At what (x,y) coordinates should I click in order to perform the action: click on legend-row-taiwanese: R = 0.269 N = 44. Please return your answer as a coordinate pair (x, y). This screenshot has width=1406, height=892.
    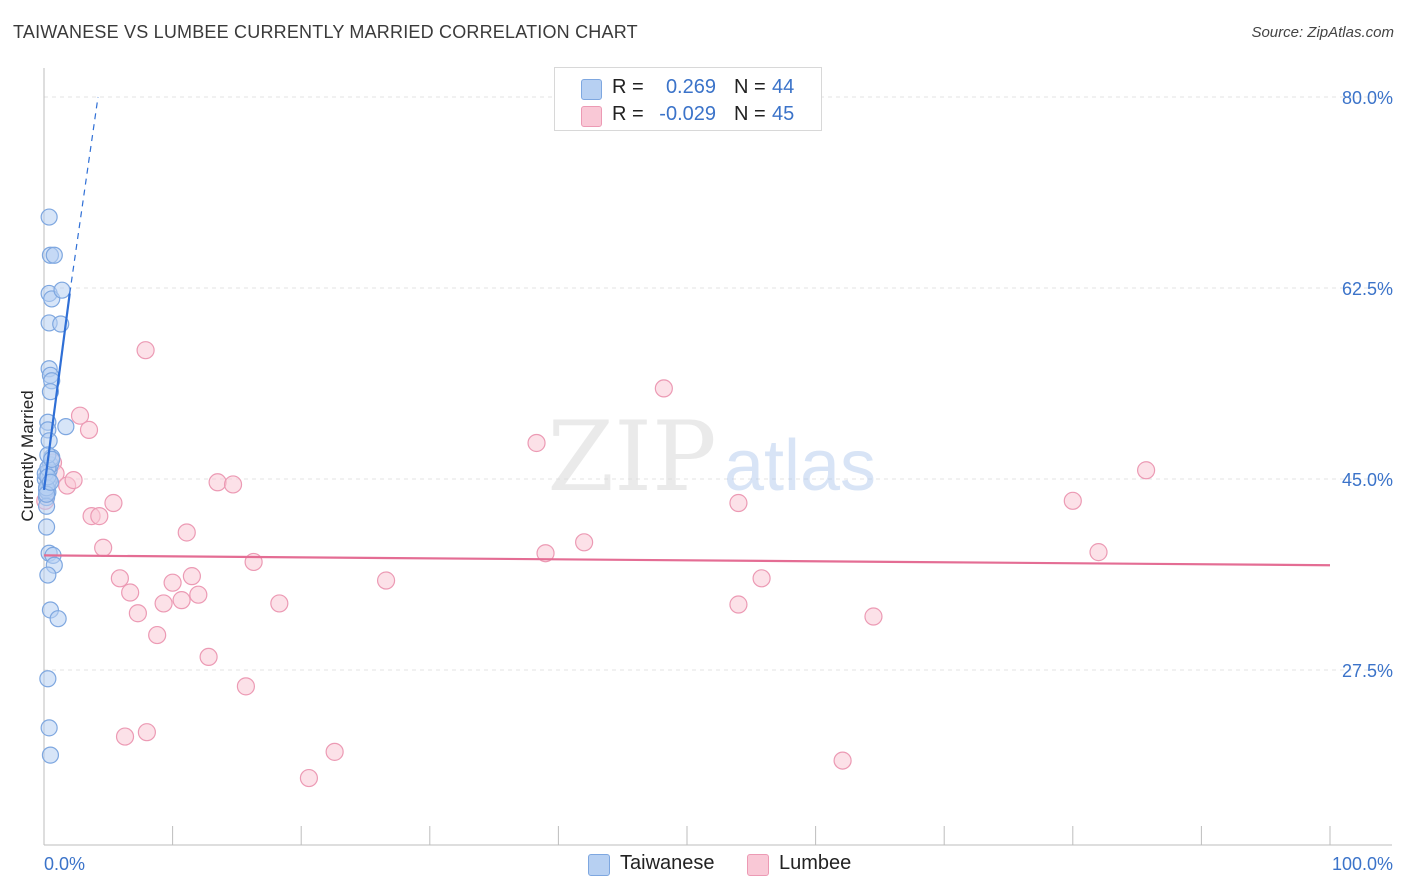
    Looking at the image, I should click on (688, 89).